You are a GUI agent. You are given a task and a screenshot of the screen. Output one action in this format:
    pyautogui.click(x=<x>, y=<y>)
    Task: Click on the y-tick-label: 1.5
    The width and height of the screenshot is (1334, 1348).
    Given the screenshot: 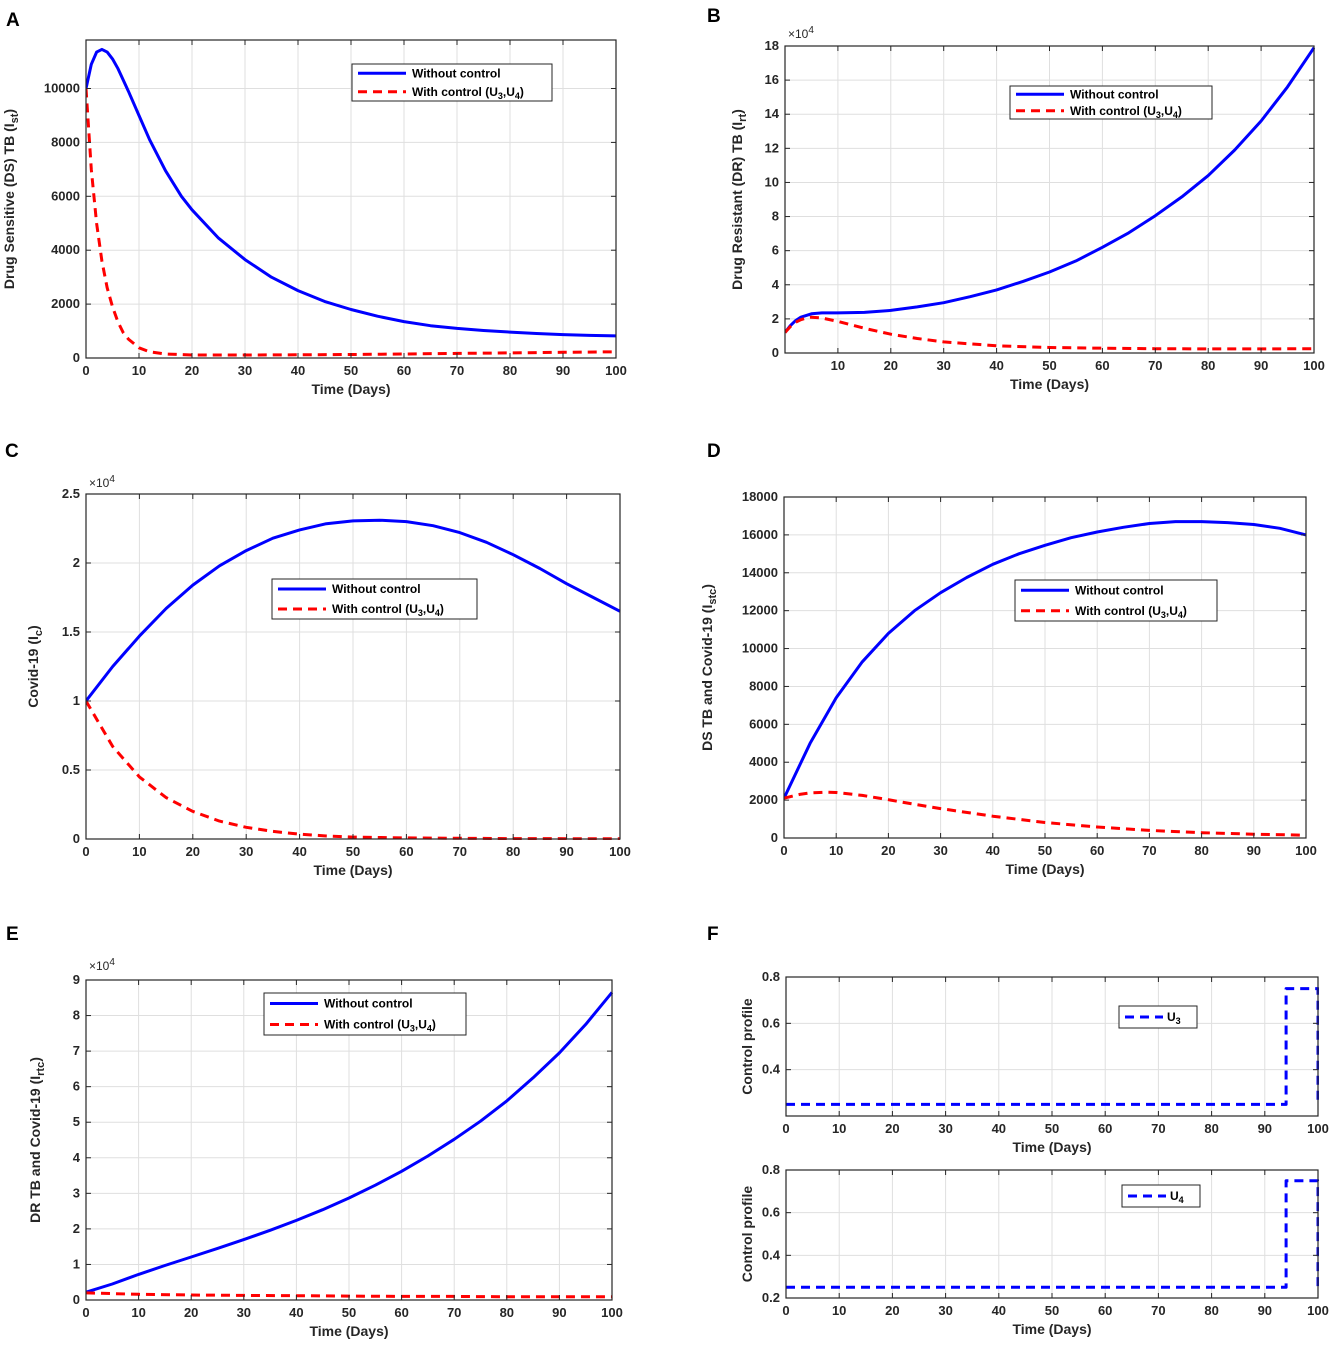 What is the action you would take?
    pyautogui.click(x=71, y=631)
    